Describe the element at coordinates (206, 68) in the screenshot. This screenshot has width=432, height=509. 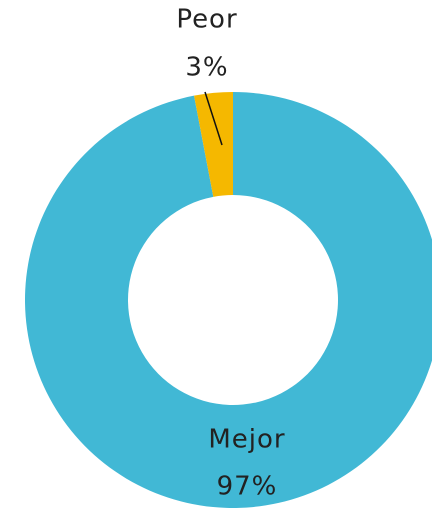
I see `value-label: 3%` at that location.